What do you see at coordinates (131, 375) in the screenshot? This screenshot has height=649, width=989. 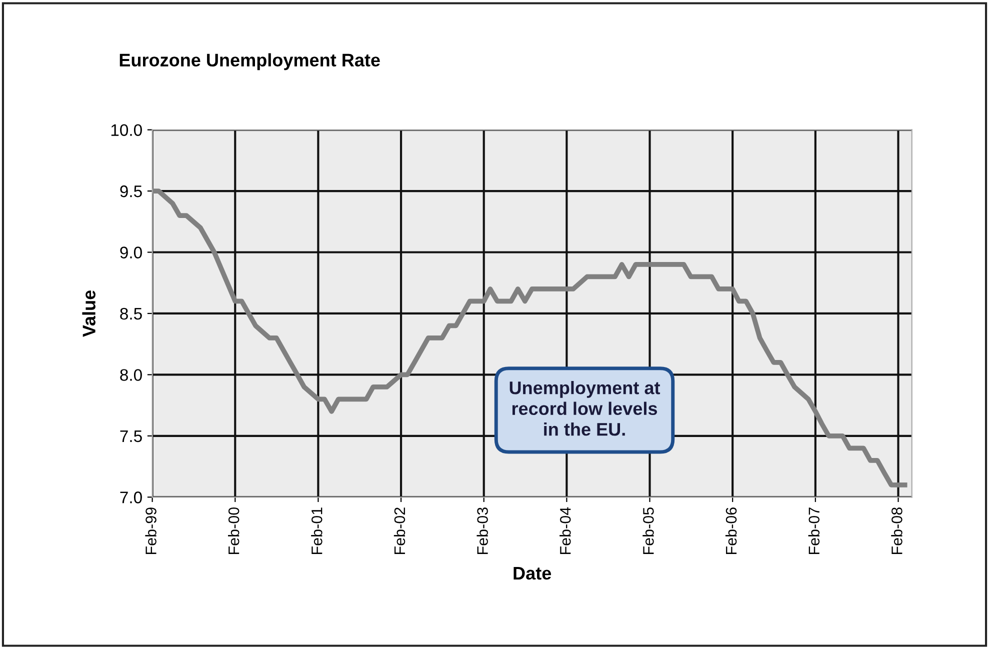 I see `y-tick-label: 8.0` at bounding box center [131, 375].